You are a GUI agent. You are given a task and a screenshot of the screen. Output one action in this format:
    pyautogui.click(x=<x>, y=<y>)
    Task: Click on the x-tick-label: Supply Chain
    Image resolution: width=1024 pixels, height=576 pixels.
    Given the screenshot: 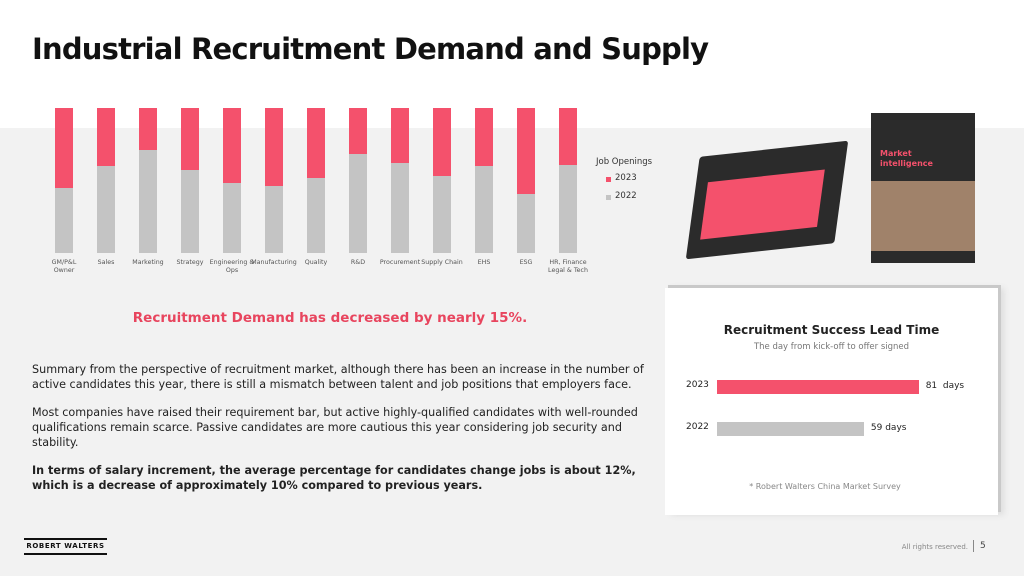 What is the action you would take?
    pyautogui.click(x=442, y=262)
    